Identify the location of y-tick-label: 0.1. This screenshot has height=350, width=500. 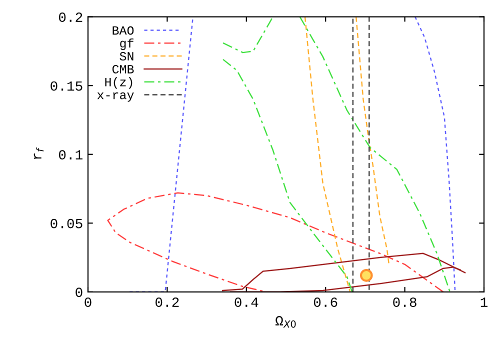
(70, 155).